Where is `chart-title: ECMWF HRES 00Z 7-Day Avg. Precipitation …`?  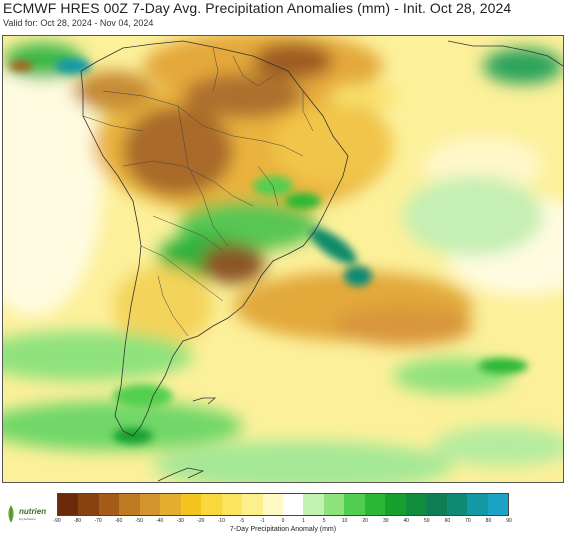
chart-title: ECMWF HRES 00Z 7-Day Avg. Precipitation … is located at coordinates (257, 8).